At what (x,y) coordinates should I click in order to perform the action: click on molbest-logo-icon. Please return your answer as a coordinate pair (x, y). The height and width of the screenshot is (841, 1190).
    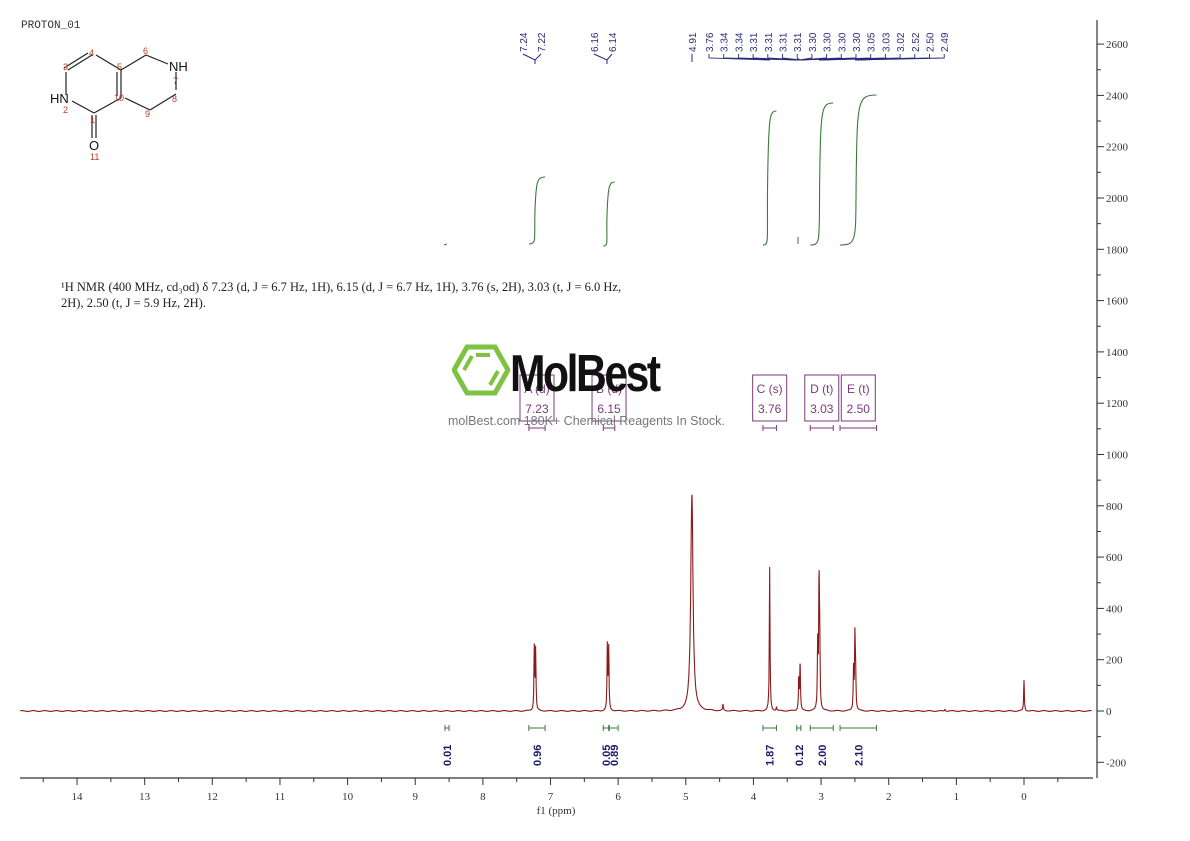
    Looking at the image, I should click on (481, 370).